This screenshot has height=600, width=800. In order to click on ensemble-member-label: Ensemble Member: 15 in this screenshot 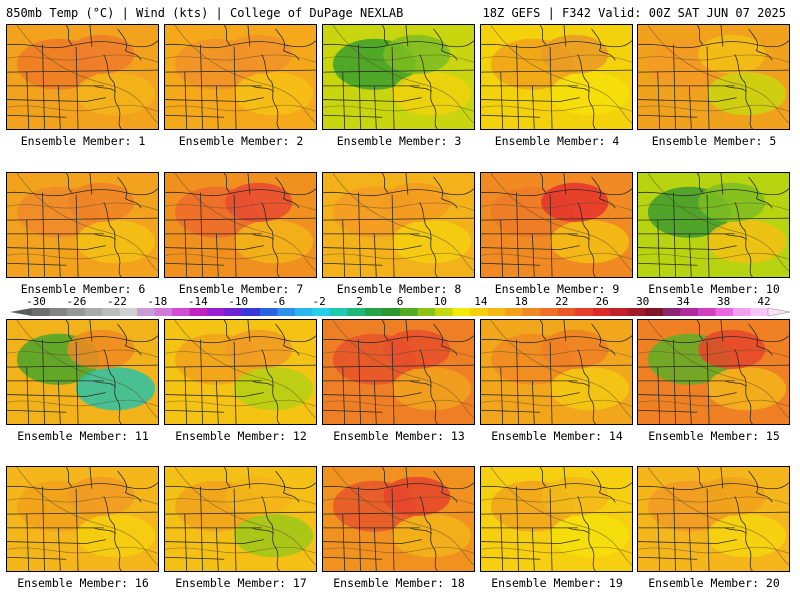, I will do `click(714, 436)`.